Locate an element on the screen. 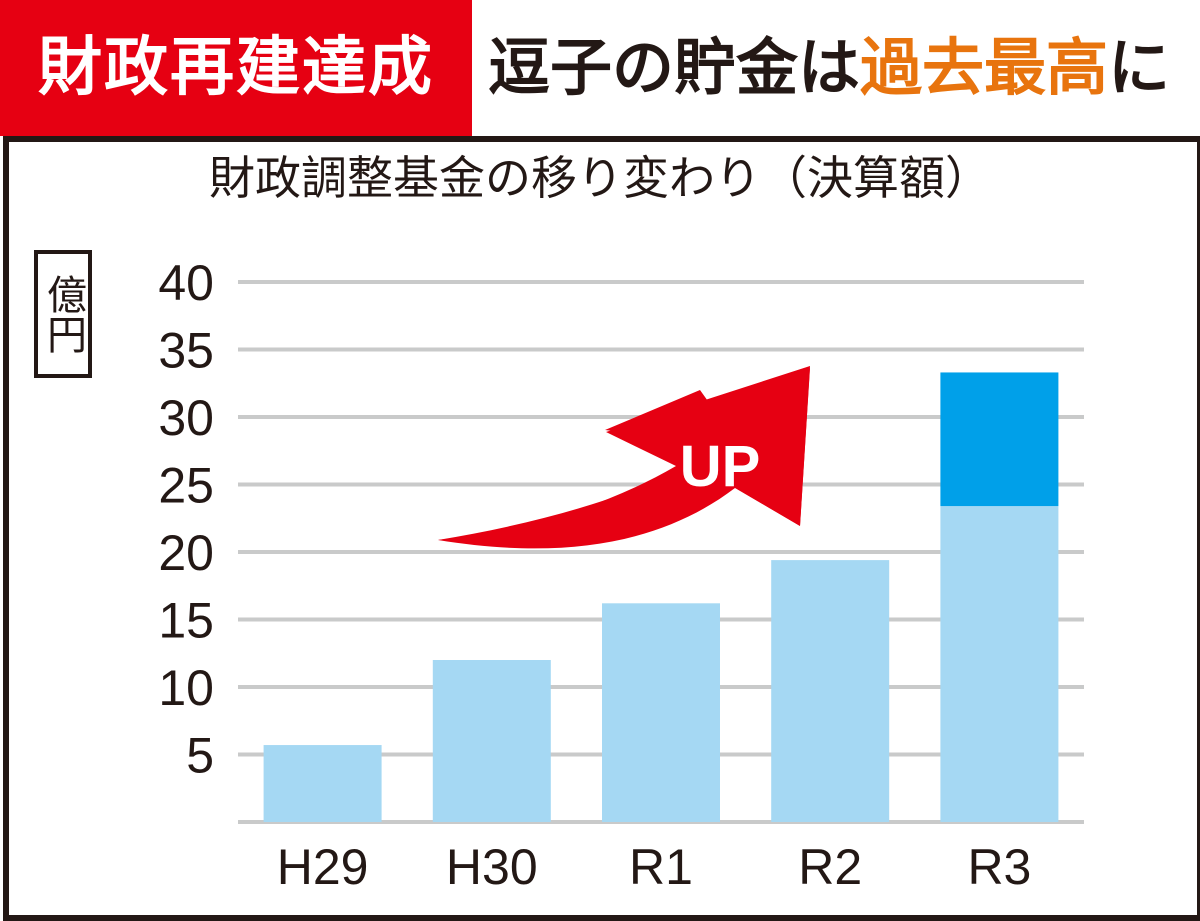 The image size is (1200, 921). x-category-label: R2 is located at coordinates (830, 867).